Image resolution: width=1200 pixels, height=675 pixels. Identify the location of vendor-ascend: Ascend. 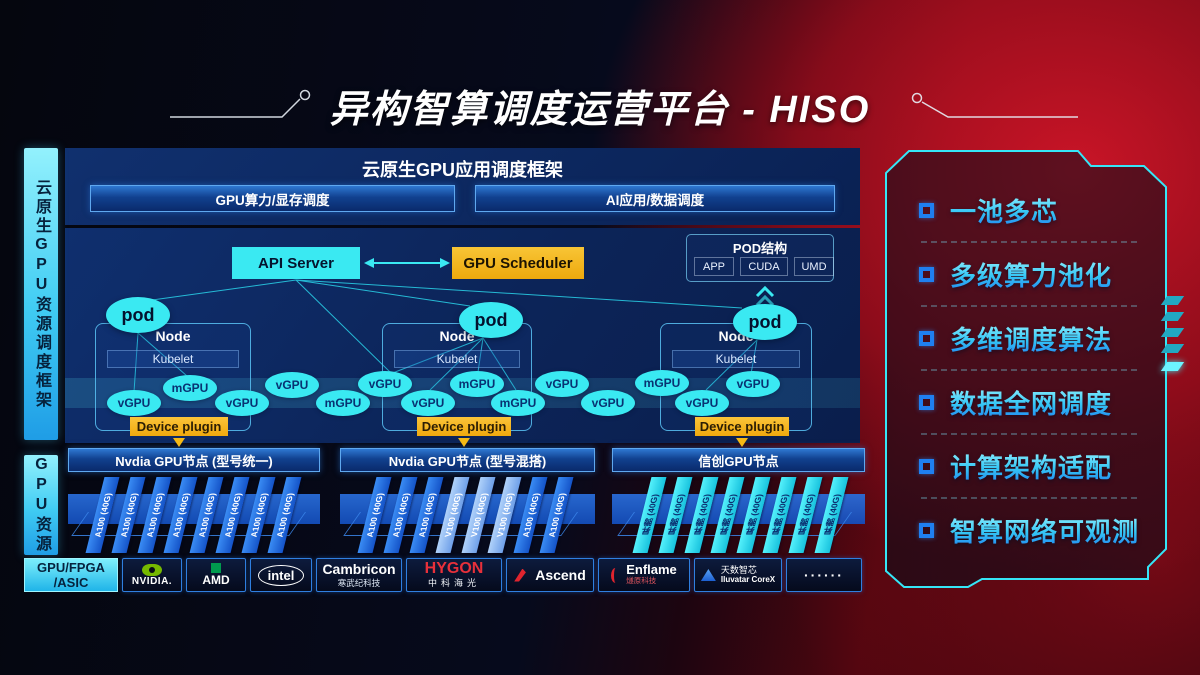
(550, 575).